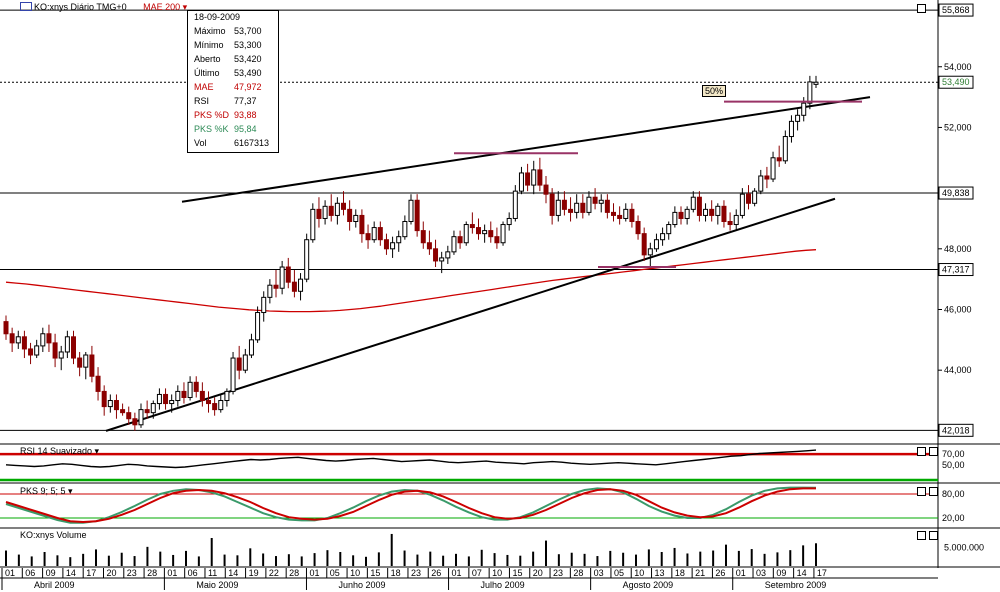  What do you see at coordinates (921, 8) in the screenshot?
I see `maximize-icon` at bounding box center [921, 8].